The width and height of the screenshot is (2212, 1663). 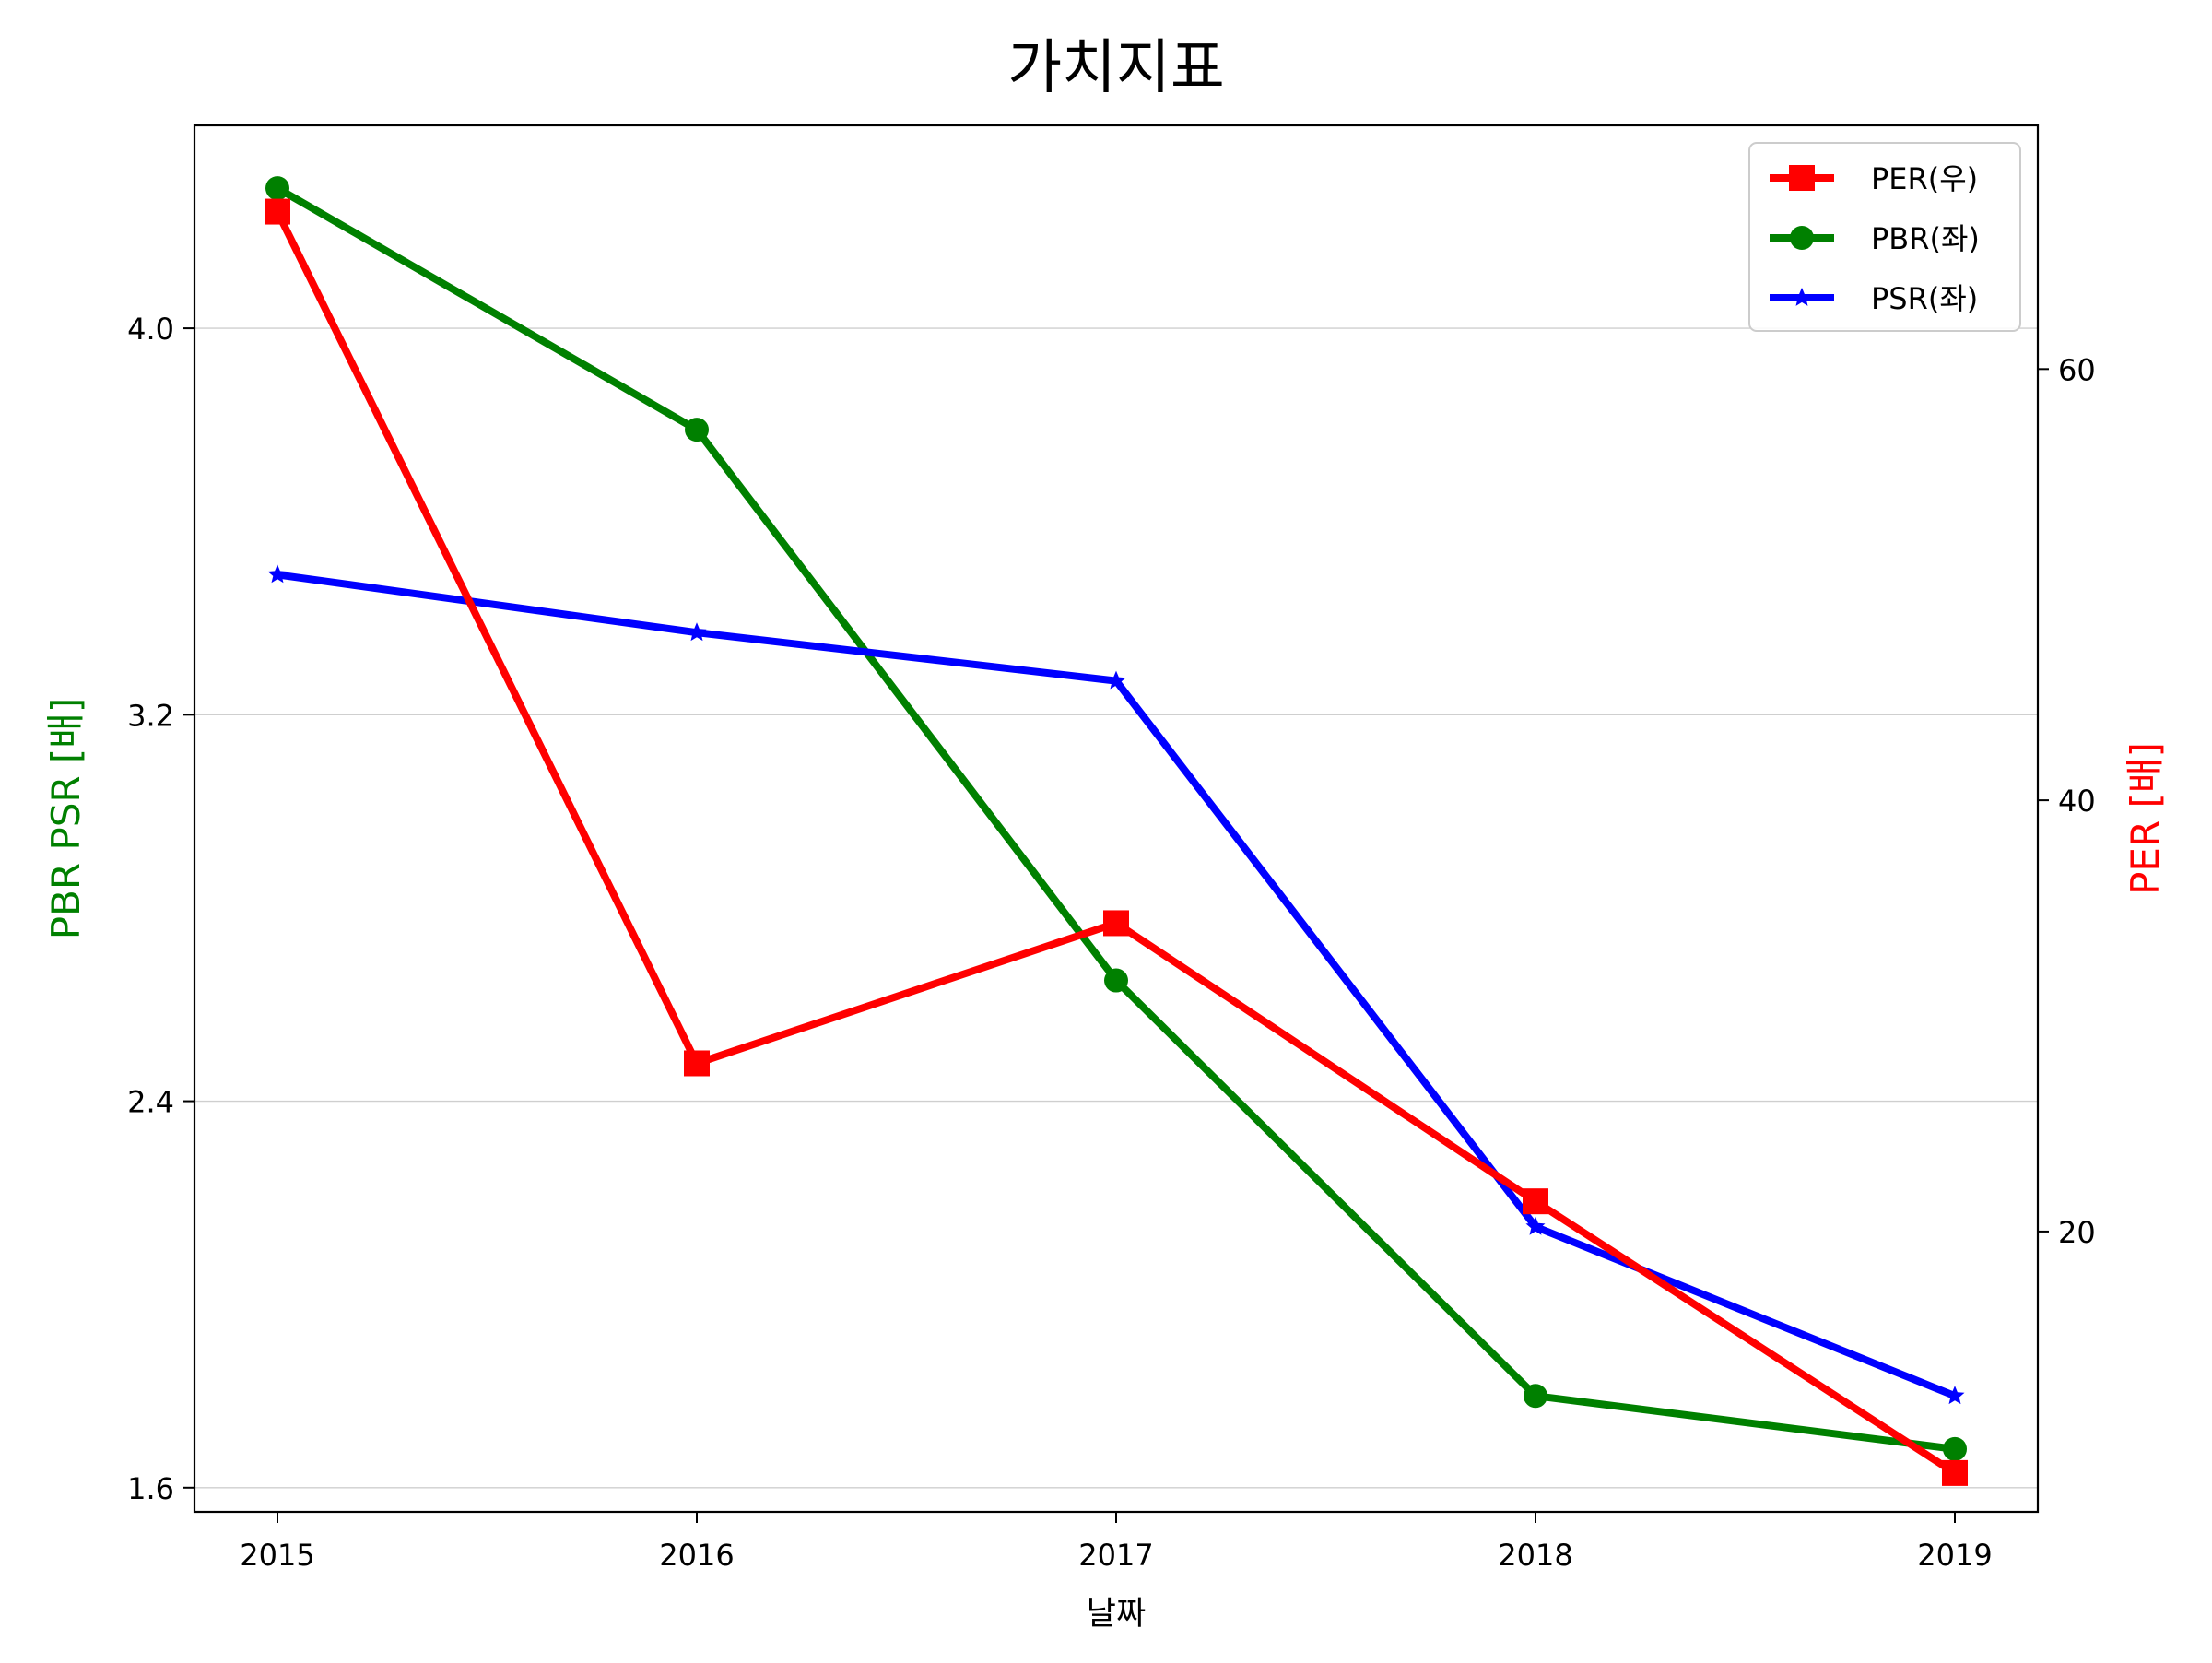 I want to click on y-axis-left-label: PBR PSR [배], so click(x=65, y=819).